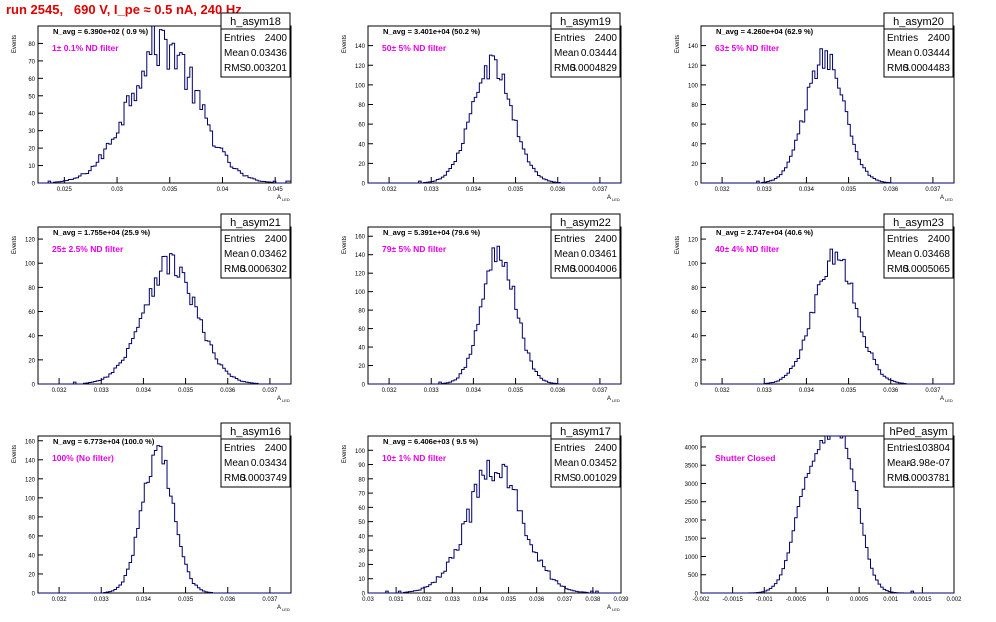 The height and width of the screenshot is (622, 996). What do you see at coordinates (747, 249) in the screenshot?
I see `filter-label: 40± 4% ND filter` at bounding box center [747, 249].